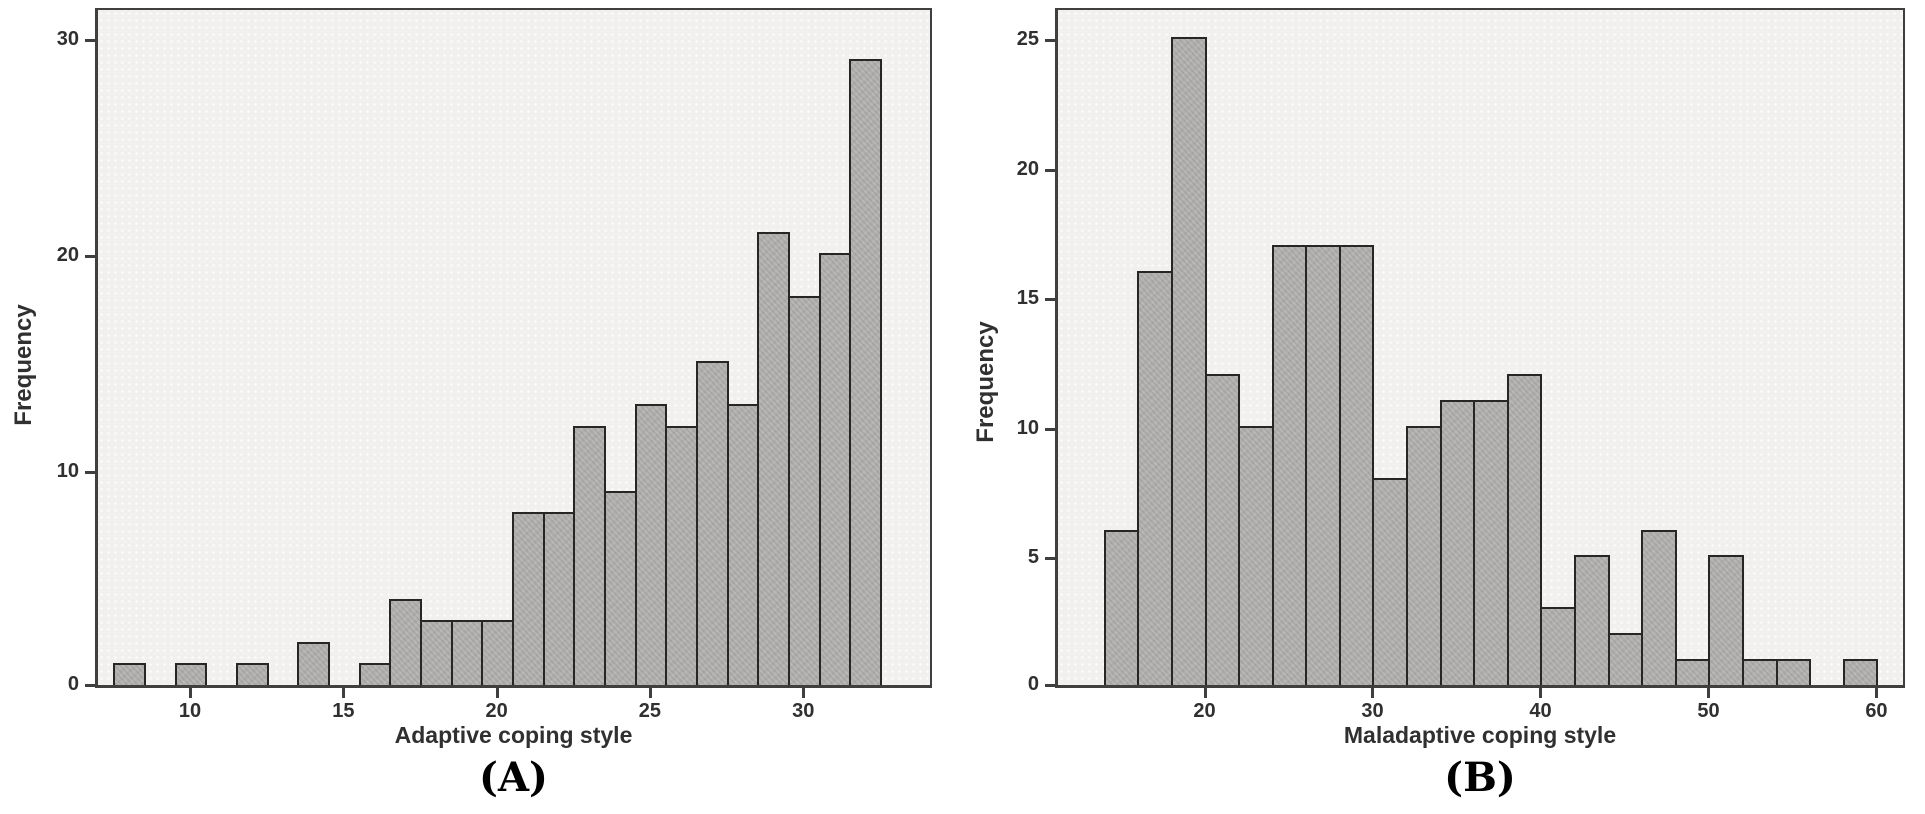 This screenshot has width=1925, height=814. Describe the element at coordinates (343, 711) in the screenshot. I see `x-tick-label: 15` at that location.